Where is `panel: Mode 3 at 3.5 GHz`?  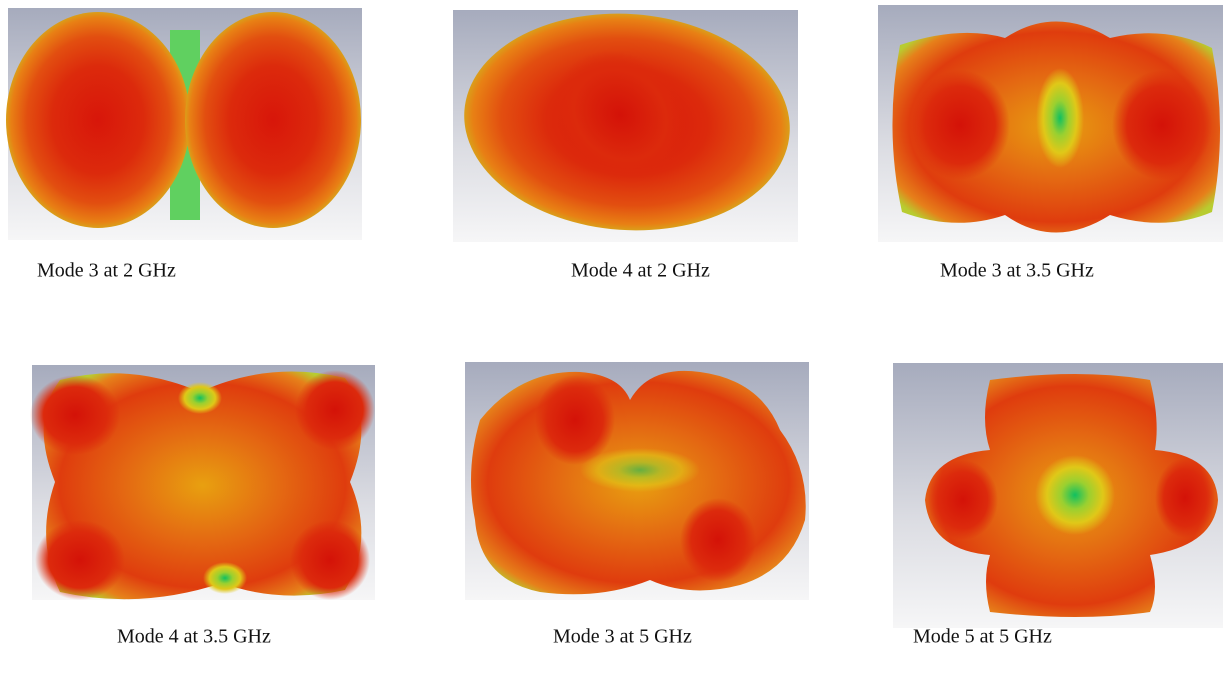 panel: Mode 3 at 3.5 GHz is located at coordinates (1050, 143).